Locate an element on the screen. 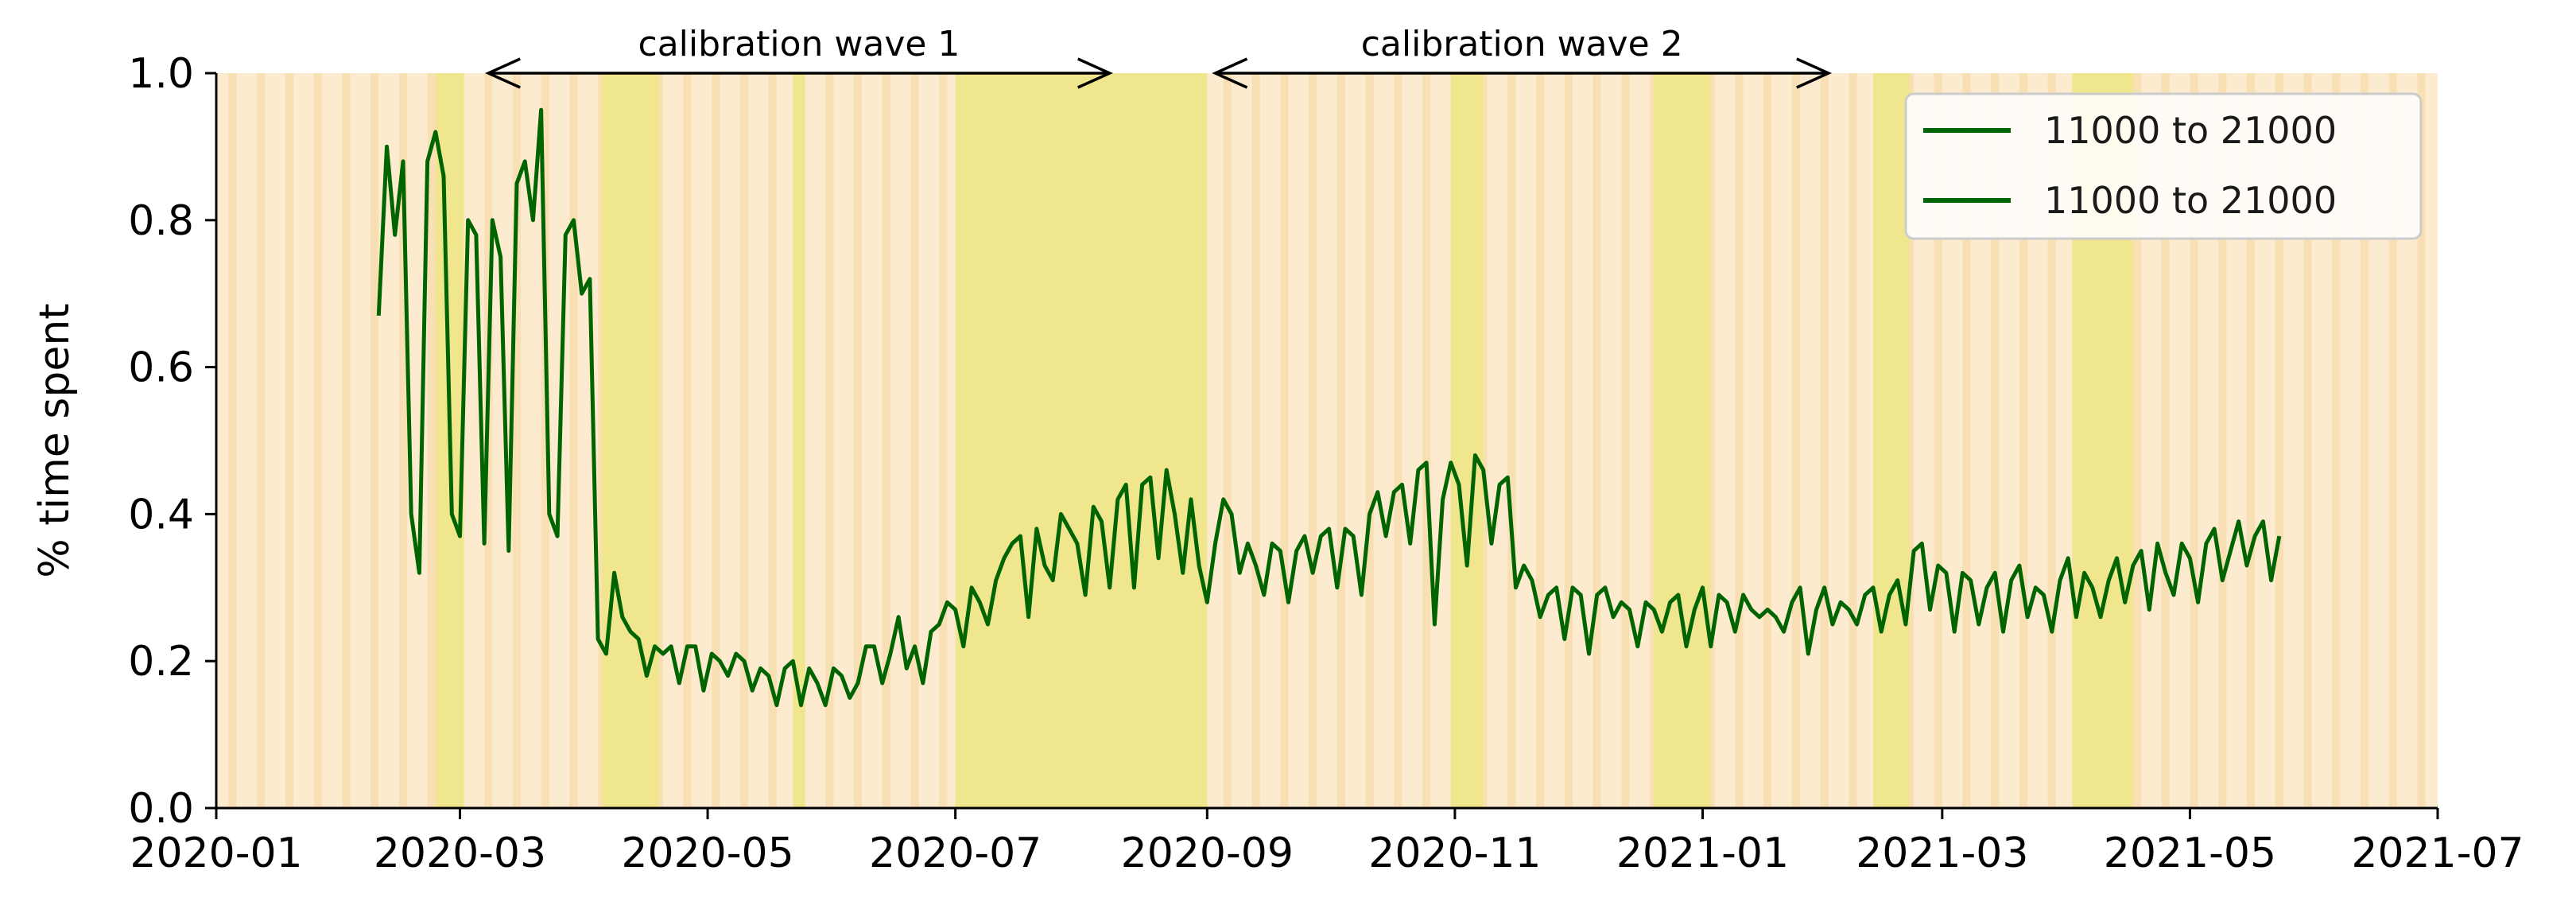 The height and width of the screenshot is (921, 2576). legend-box is located at coordinates (2164, 166).